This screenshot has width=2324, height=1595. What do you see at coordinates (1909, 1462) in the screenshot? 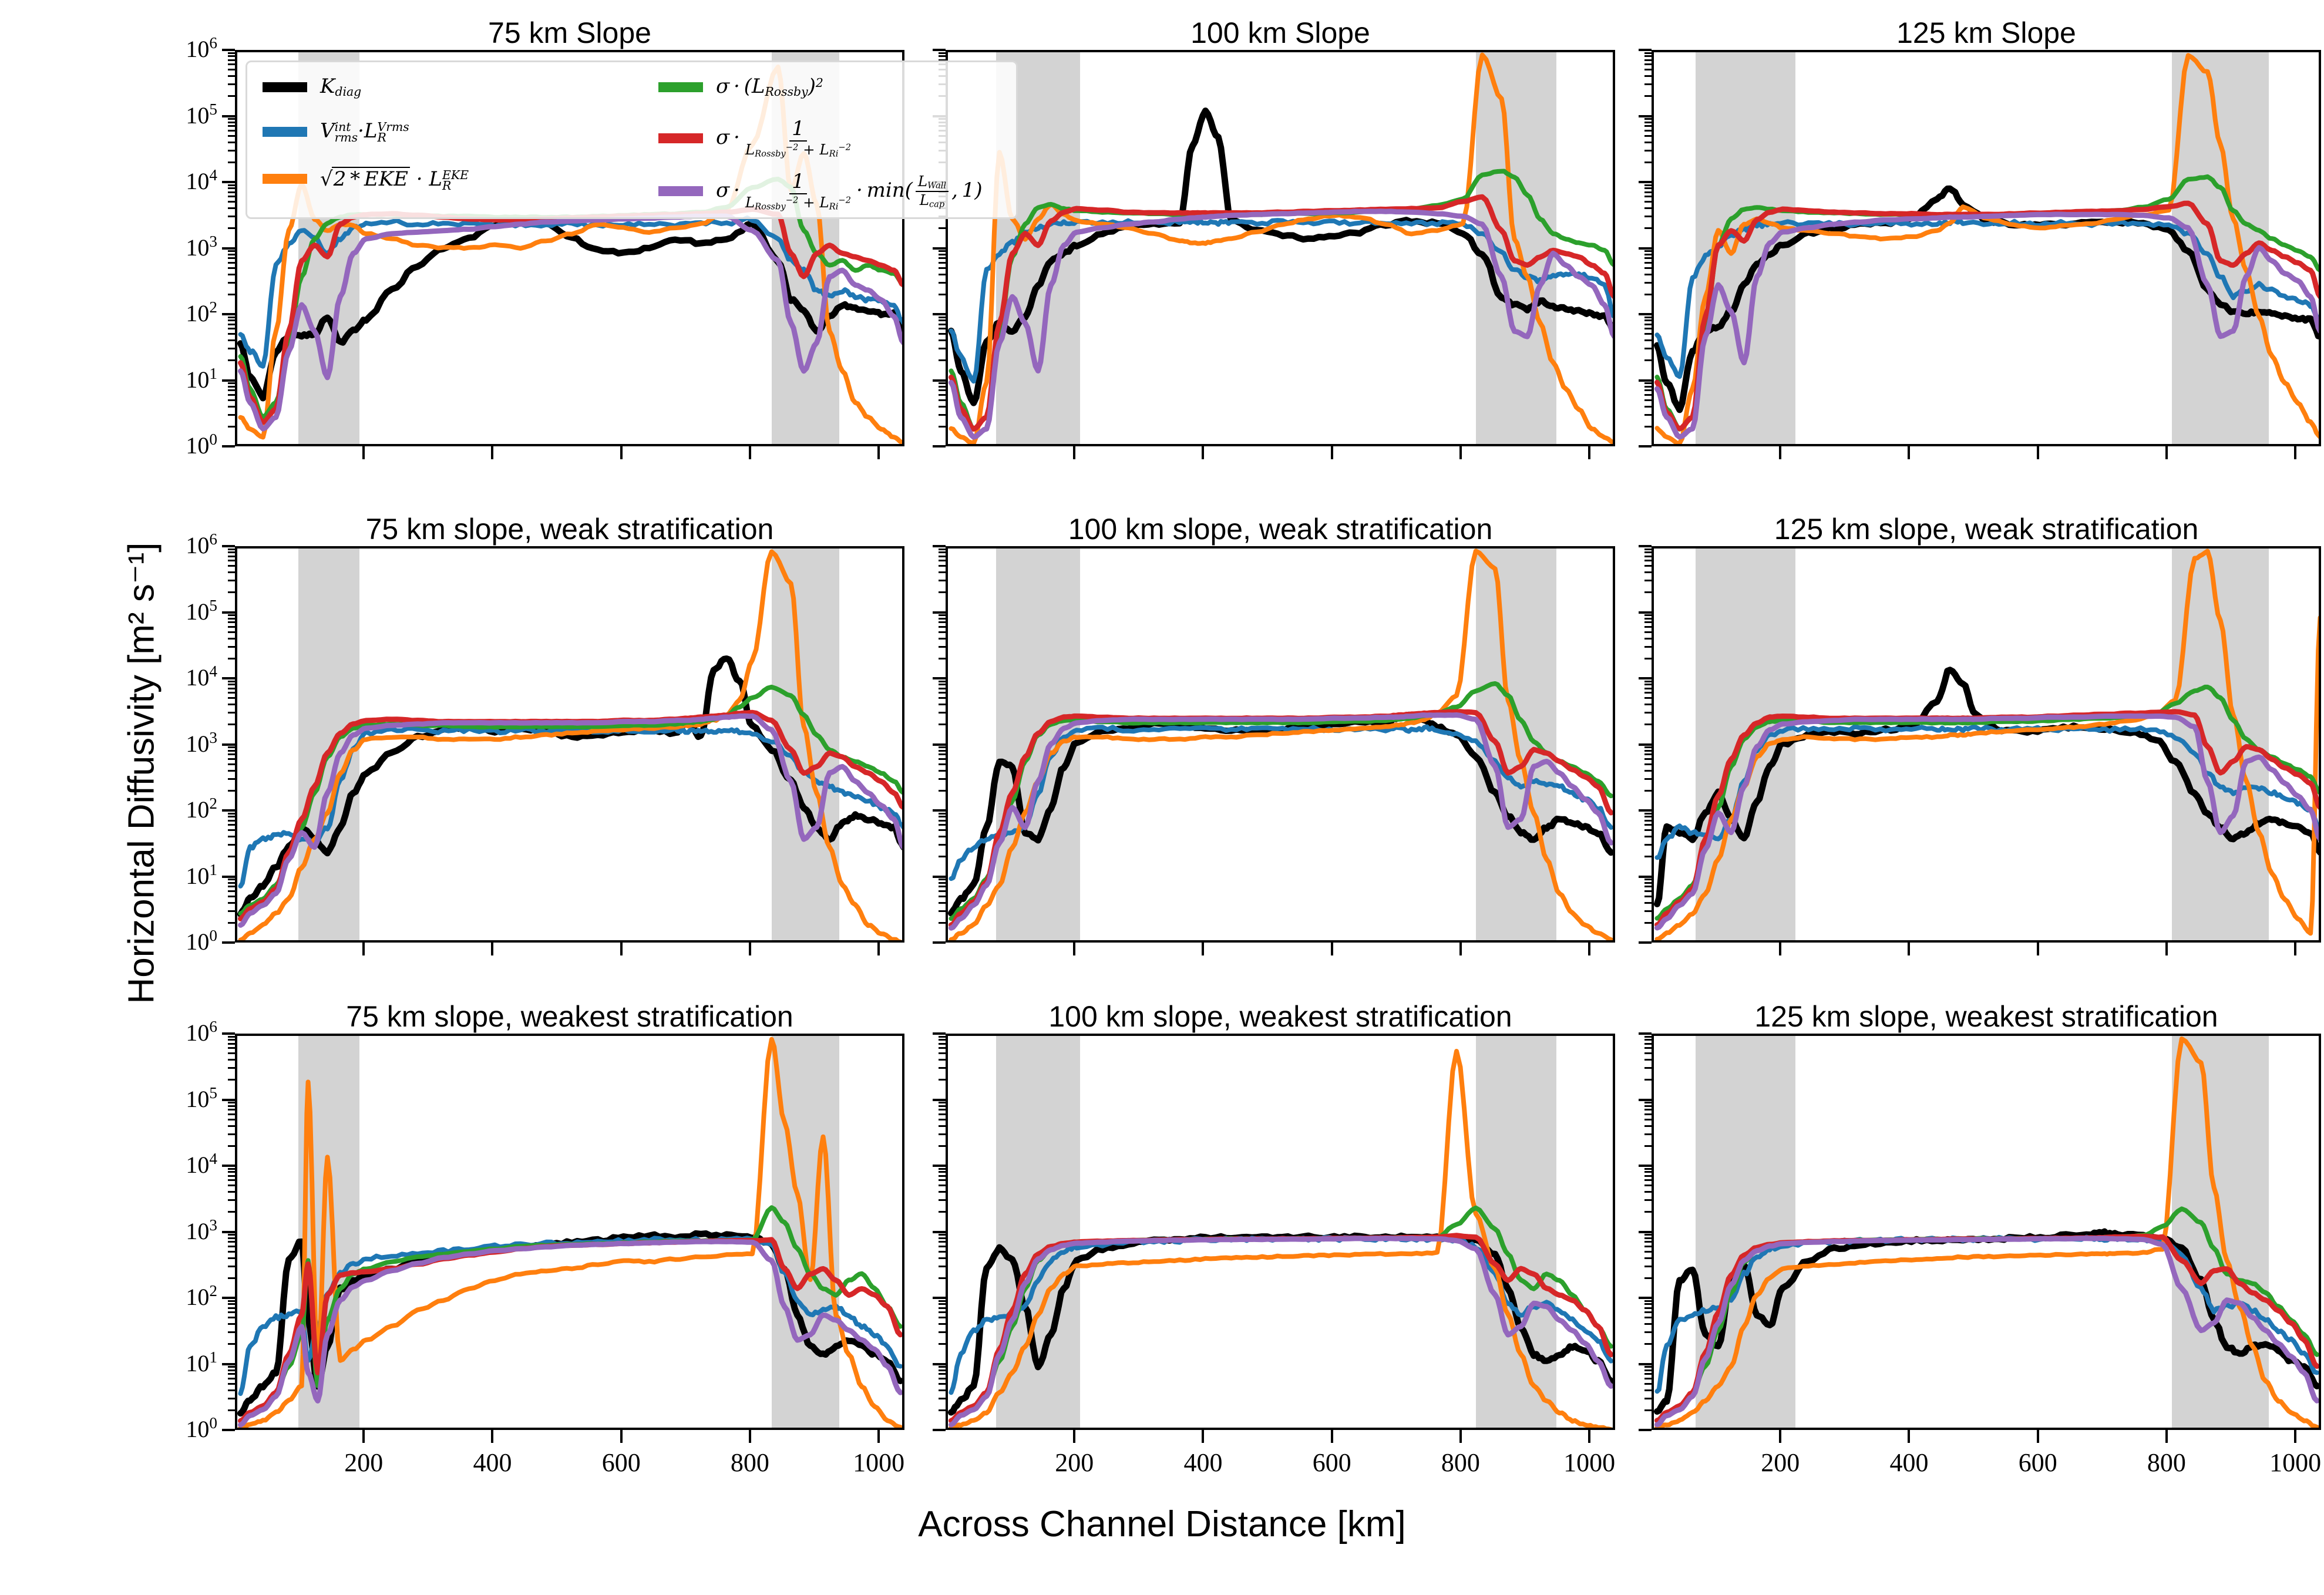
I see `x-tick-label: 400` at bounding box center [1909, 1462].